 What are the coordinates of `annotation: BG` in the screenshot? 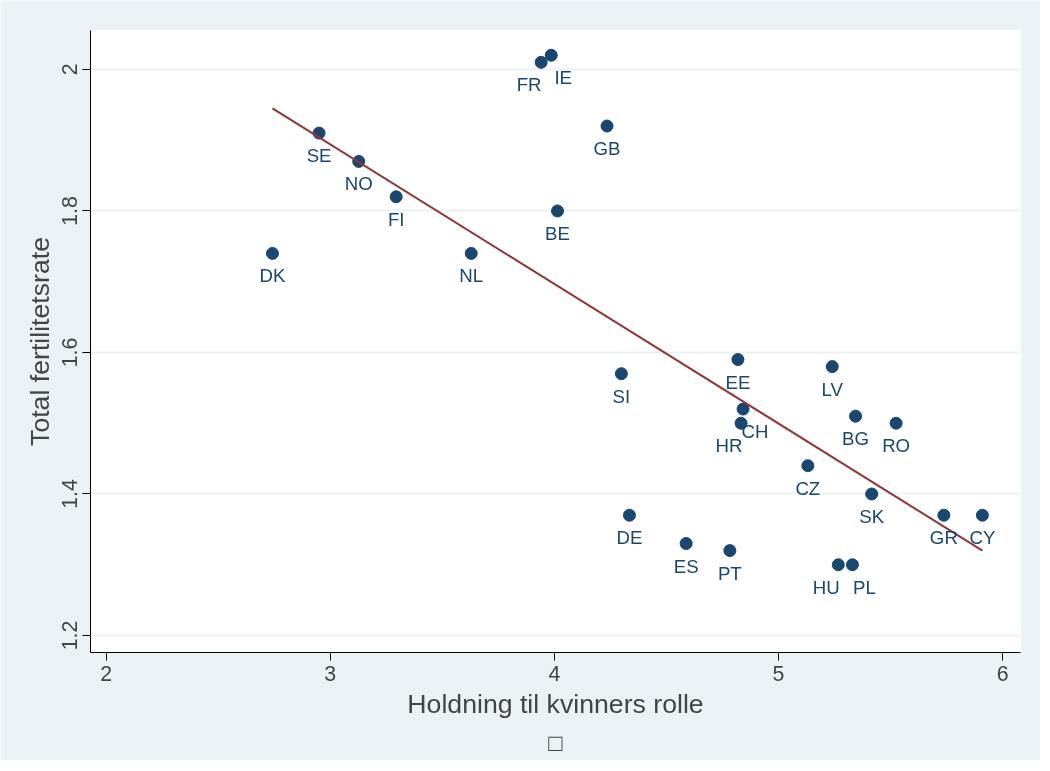 It's located at (856, 439).